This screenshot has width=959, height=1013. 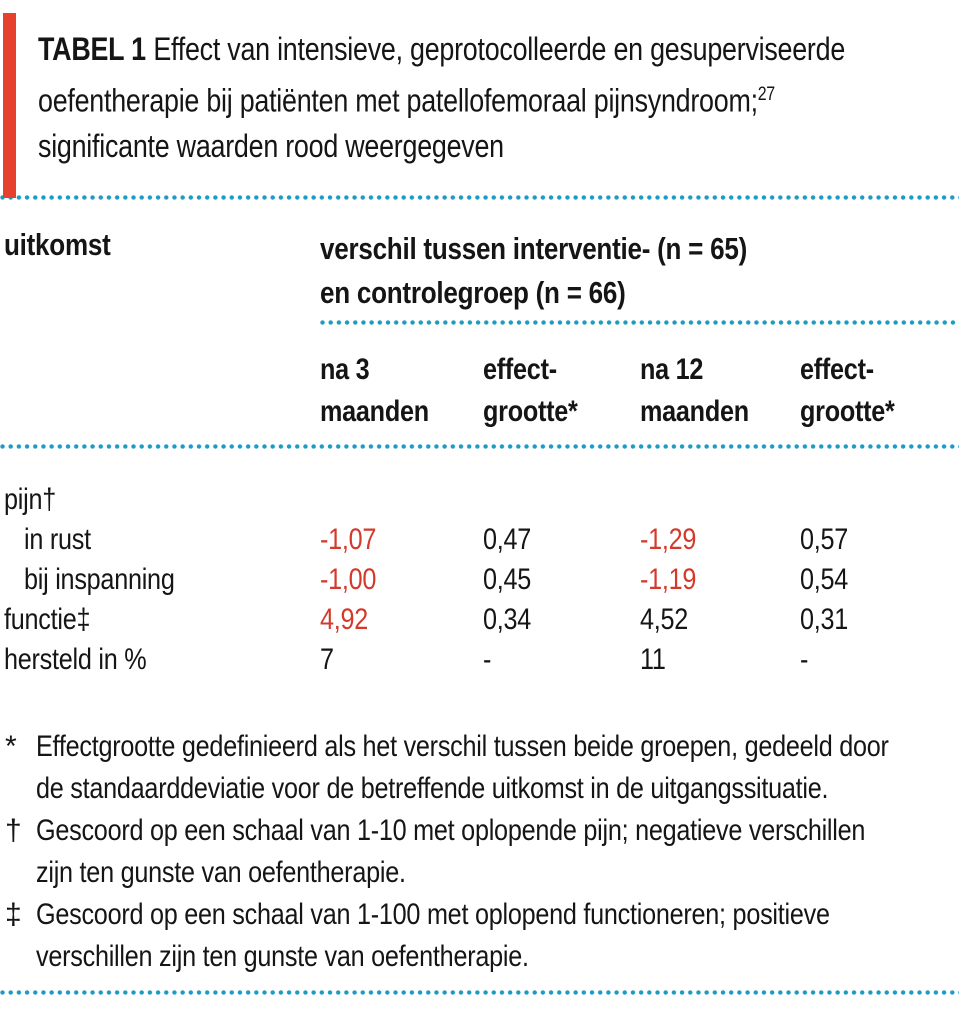 I want to click on value-cell: -1,00, so click(x=348, y=579).